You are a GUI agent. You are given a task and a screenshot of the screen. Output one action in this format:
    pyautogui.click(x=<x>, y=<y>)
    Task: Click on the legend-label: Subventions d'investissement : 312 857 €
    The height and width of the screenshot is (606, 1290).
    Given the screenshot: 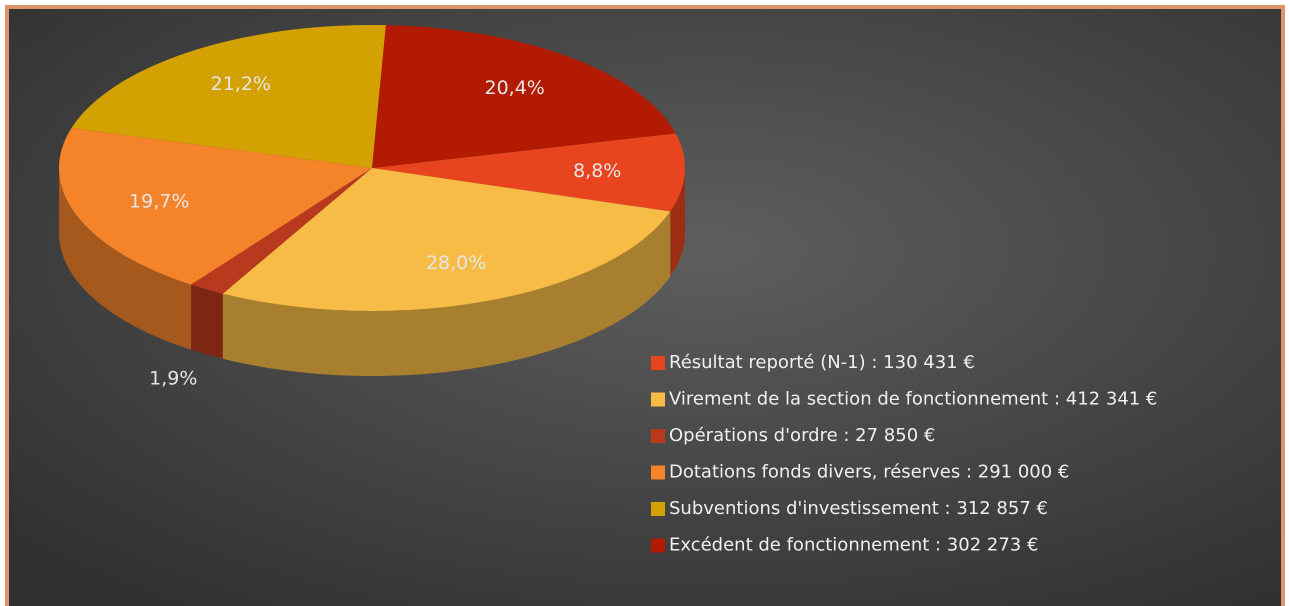 What is the action you would take?
    pyautogui.click(x=858, y=508)
    